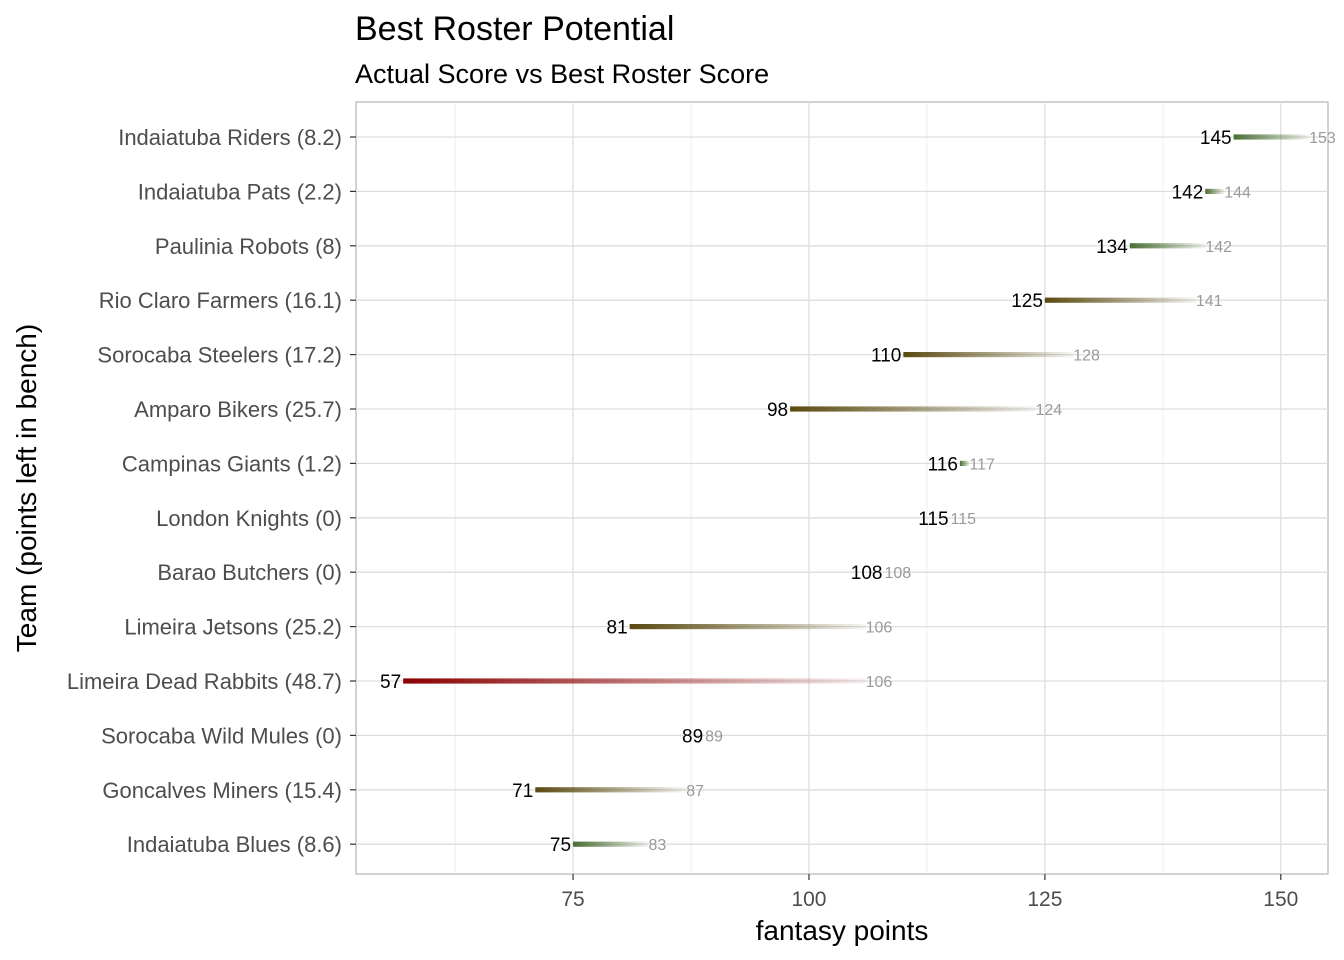 This screenshot has width=1344, height=960. I want to click on y-tick-label: Indaiatuba Pats (2.2), so click(240, 191).